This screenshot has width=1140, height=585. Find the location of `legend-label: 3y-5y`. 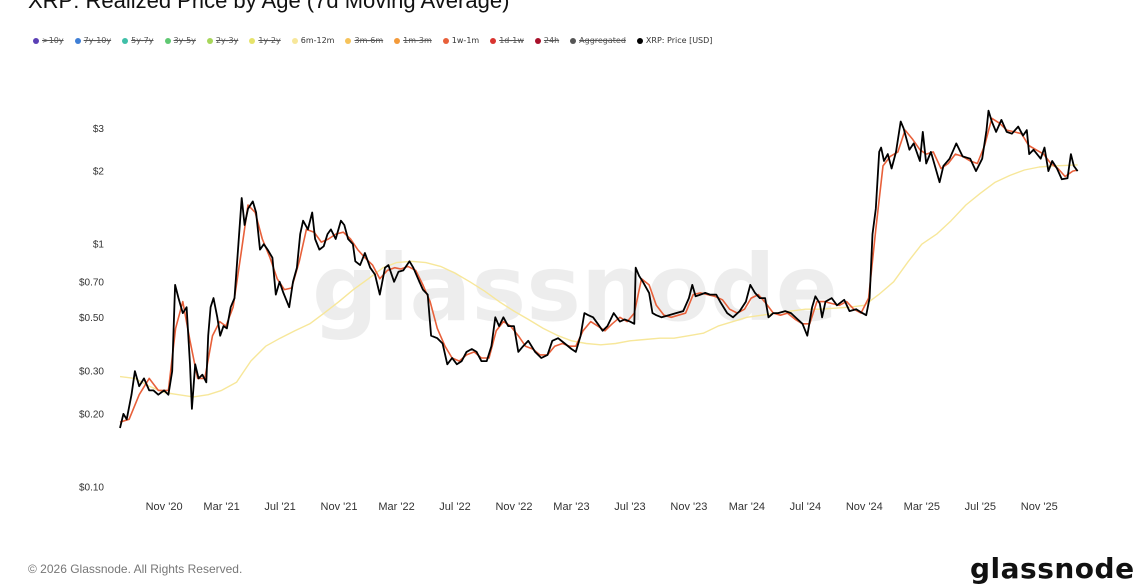

legend-label: 3y-5y is located at coordinates (184, 40).